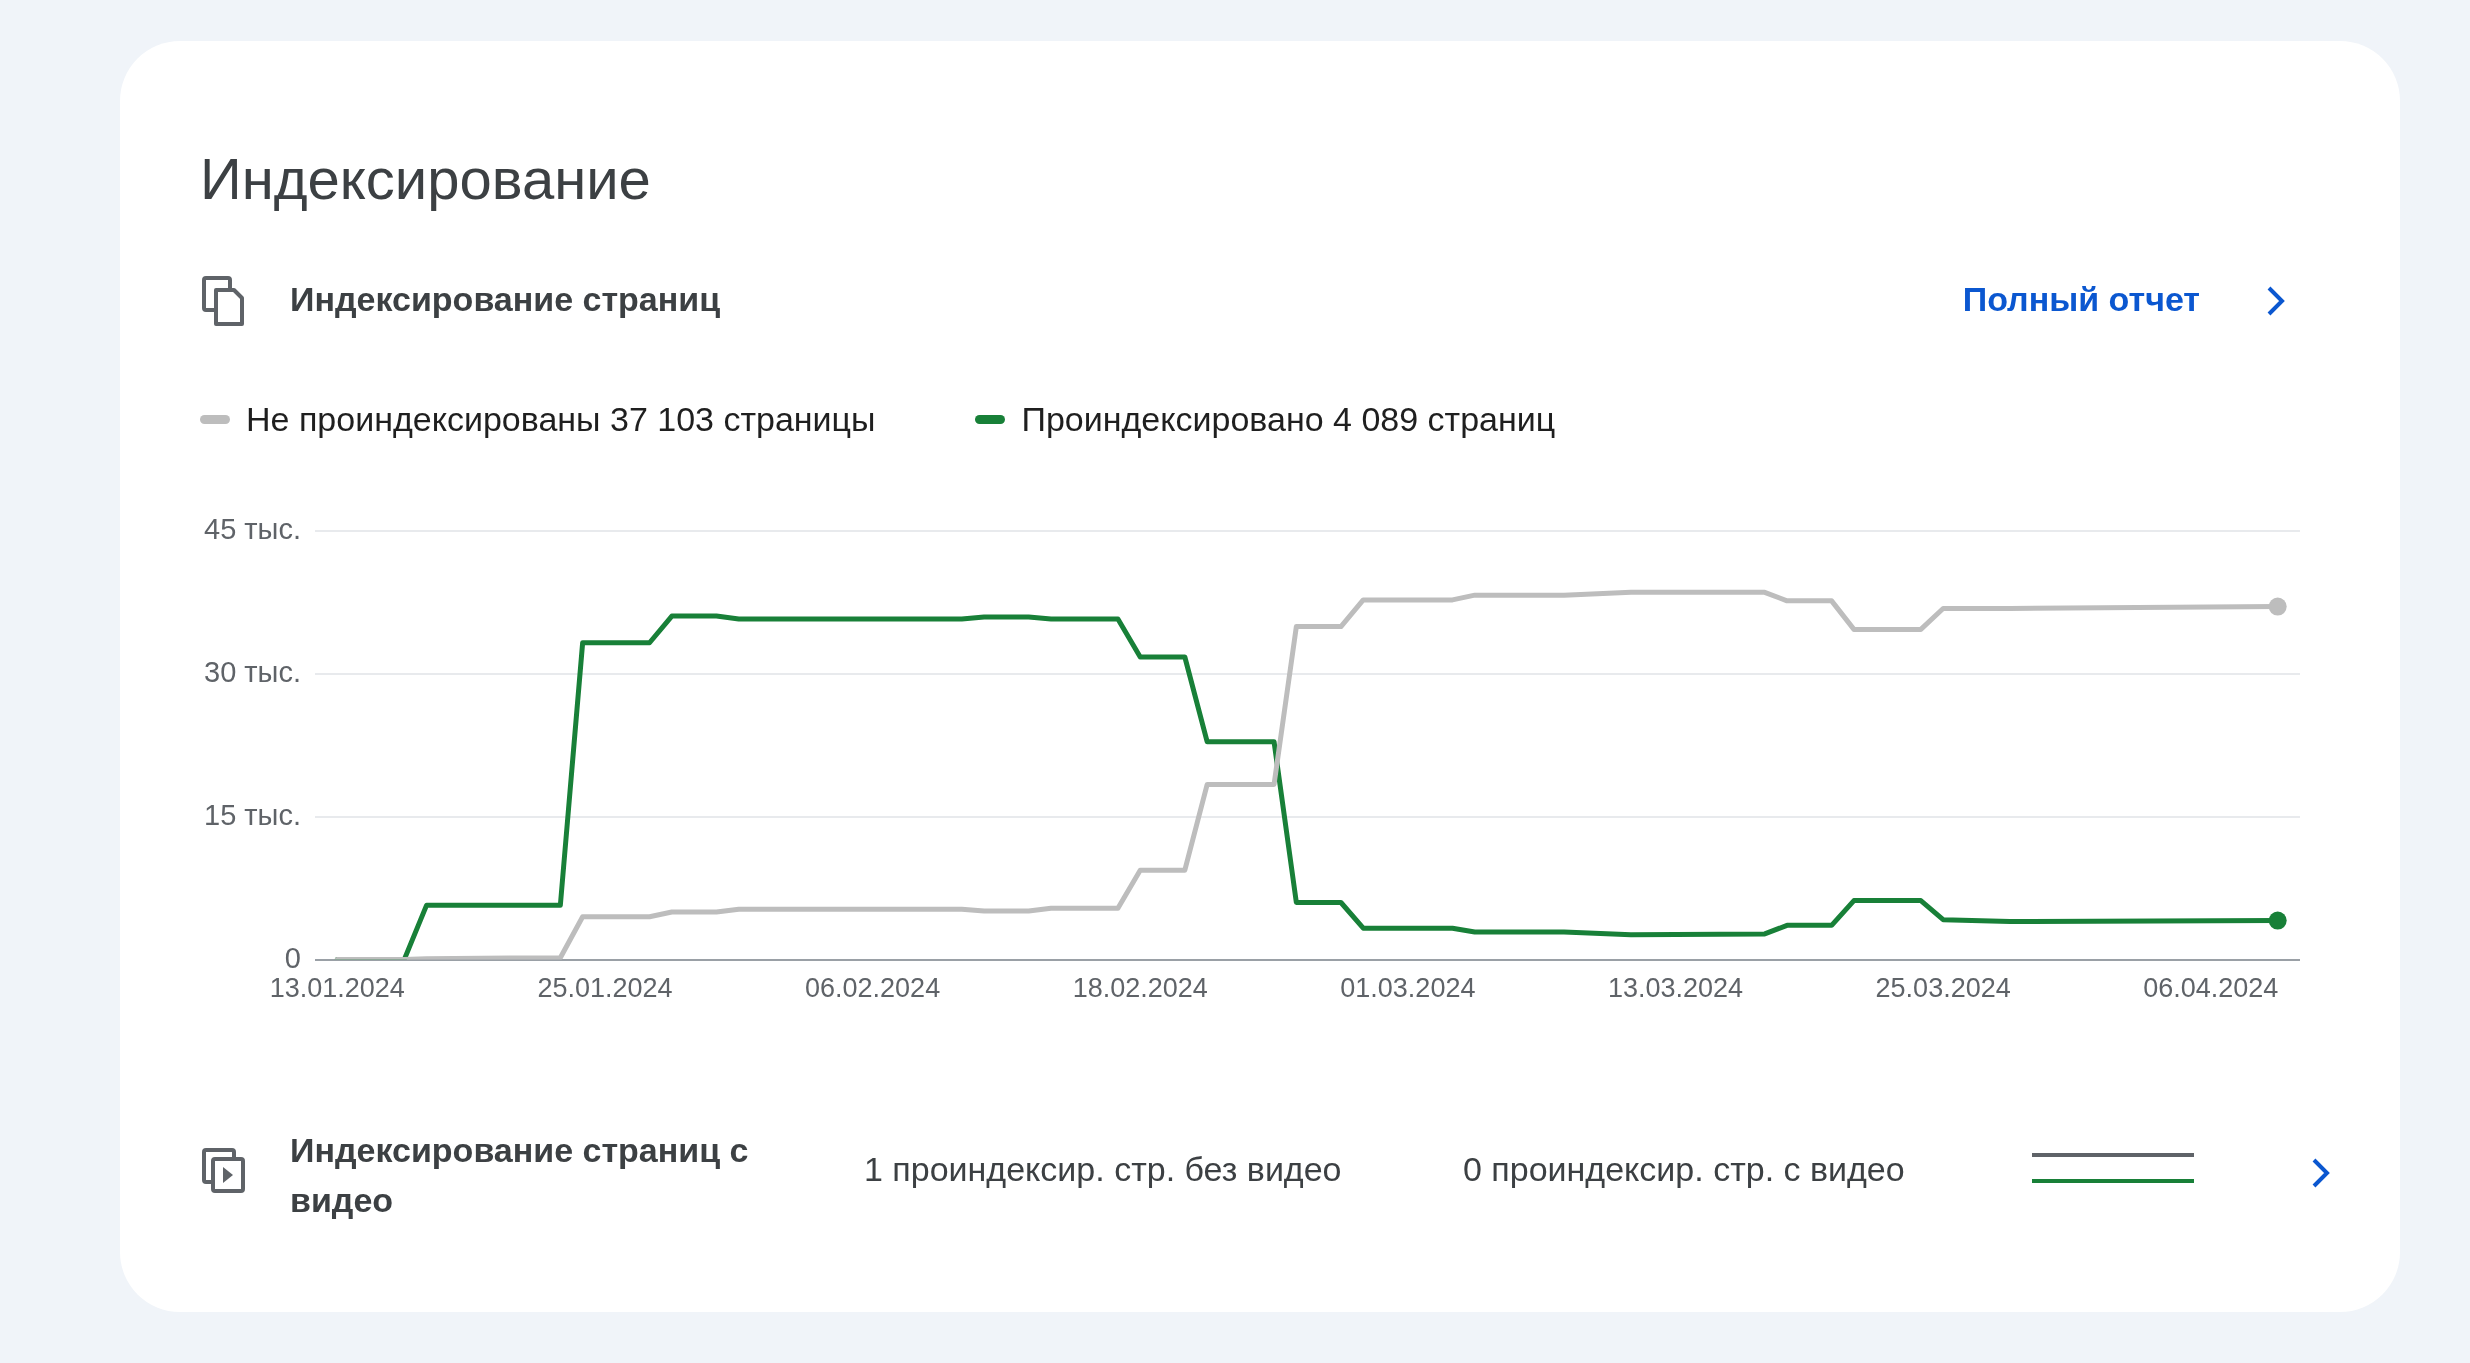 This screenshot has height=1363, width=2470. What do you see at coordinates (2081, 299) in the screenshot?
I see `text: Полный отчет` at bounding box center [2081, 299].